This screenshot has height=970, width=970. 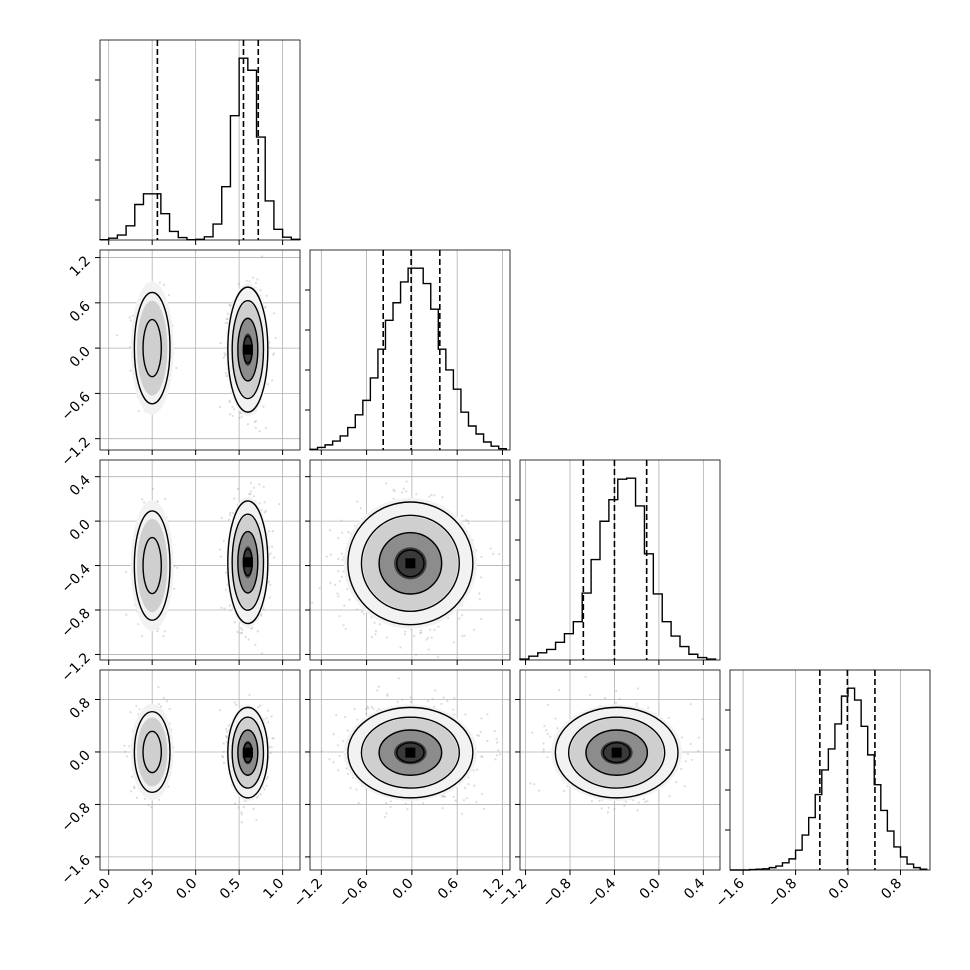 I want to click on density-panel: −1.2−0.60.00.61.2, so click(x=179, y=359).